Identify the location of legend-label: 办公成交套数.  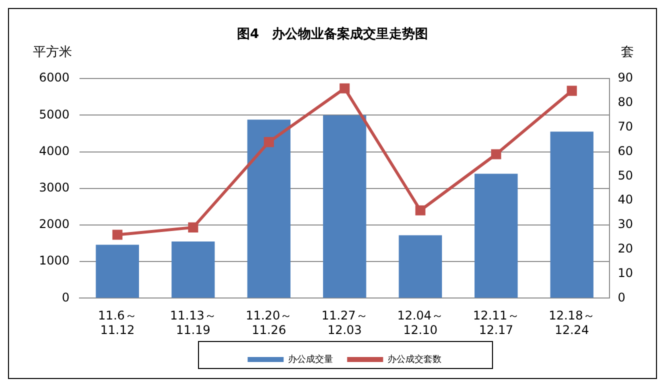
(415, 359).